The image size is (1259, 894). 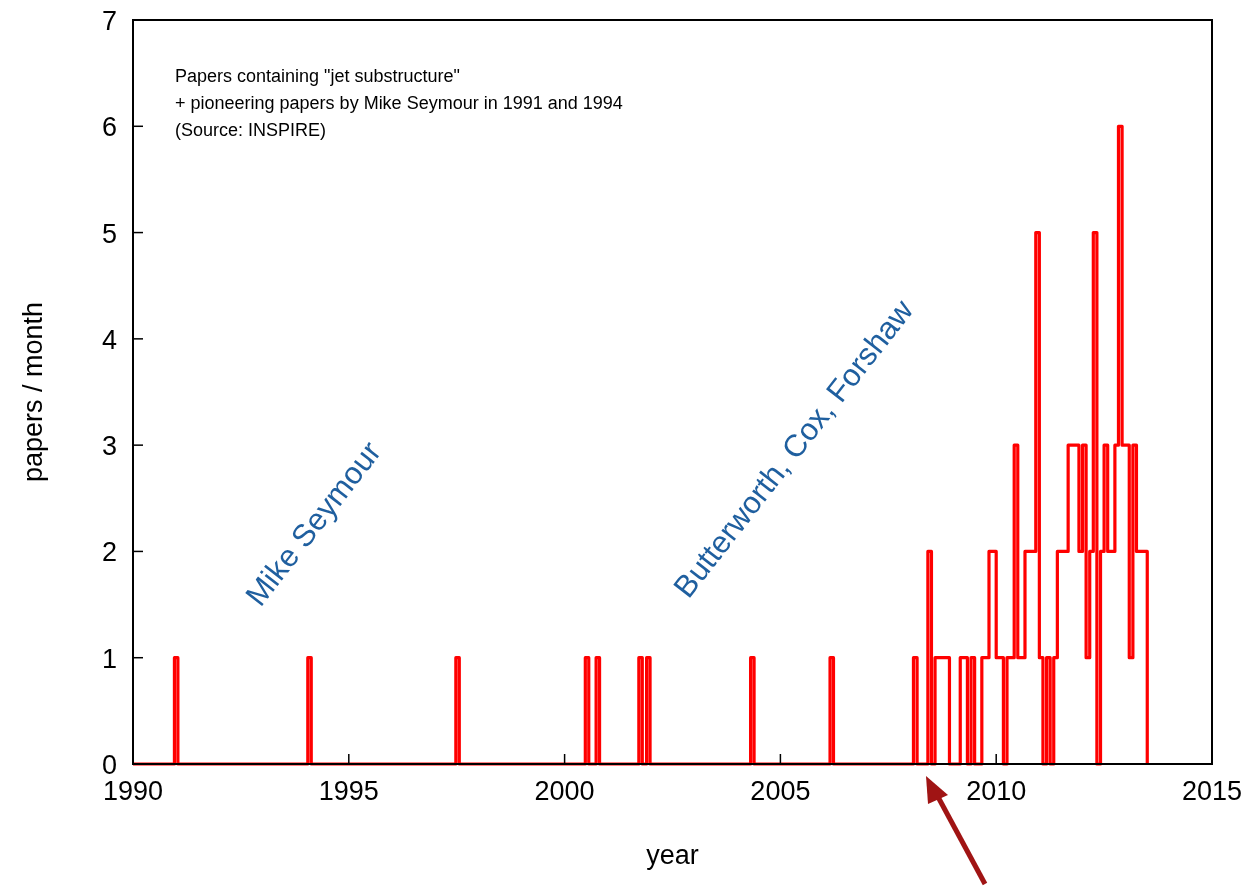 What do you see at coordinates (317, 76) in the screenshot?
I see `annotation: Papers containing "jet substructure"` at bounding box center [317, 76].